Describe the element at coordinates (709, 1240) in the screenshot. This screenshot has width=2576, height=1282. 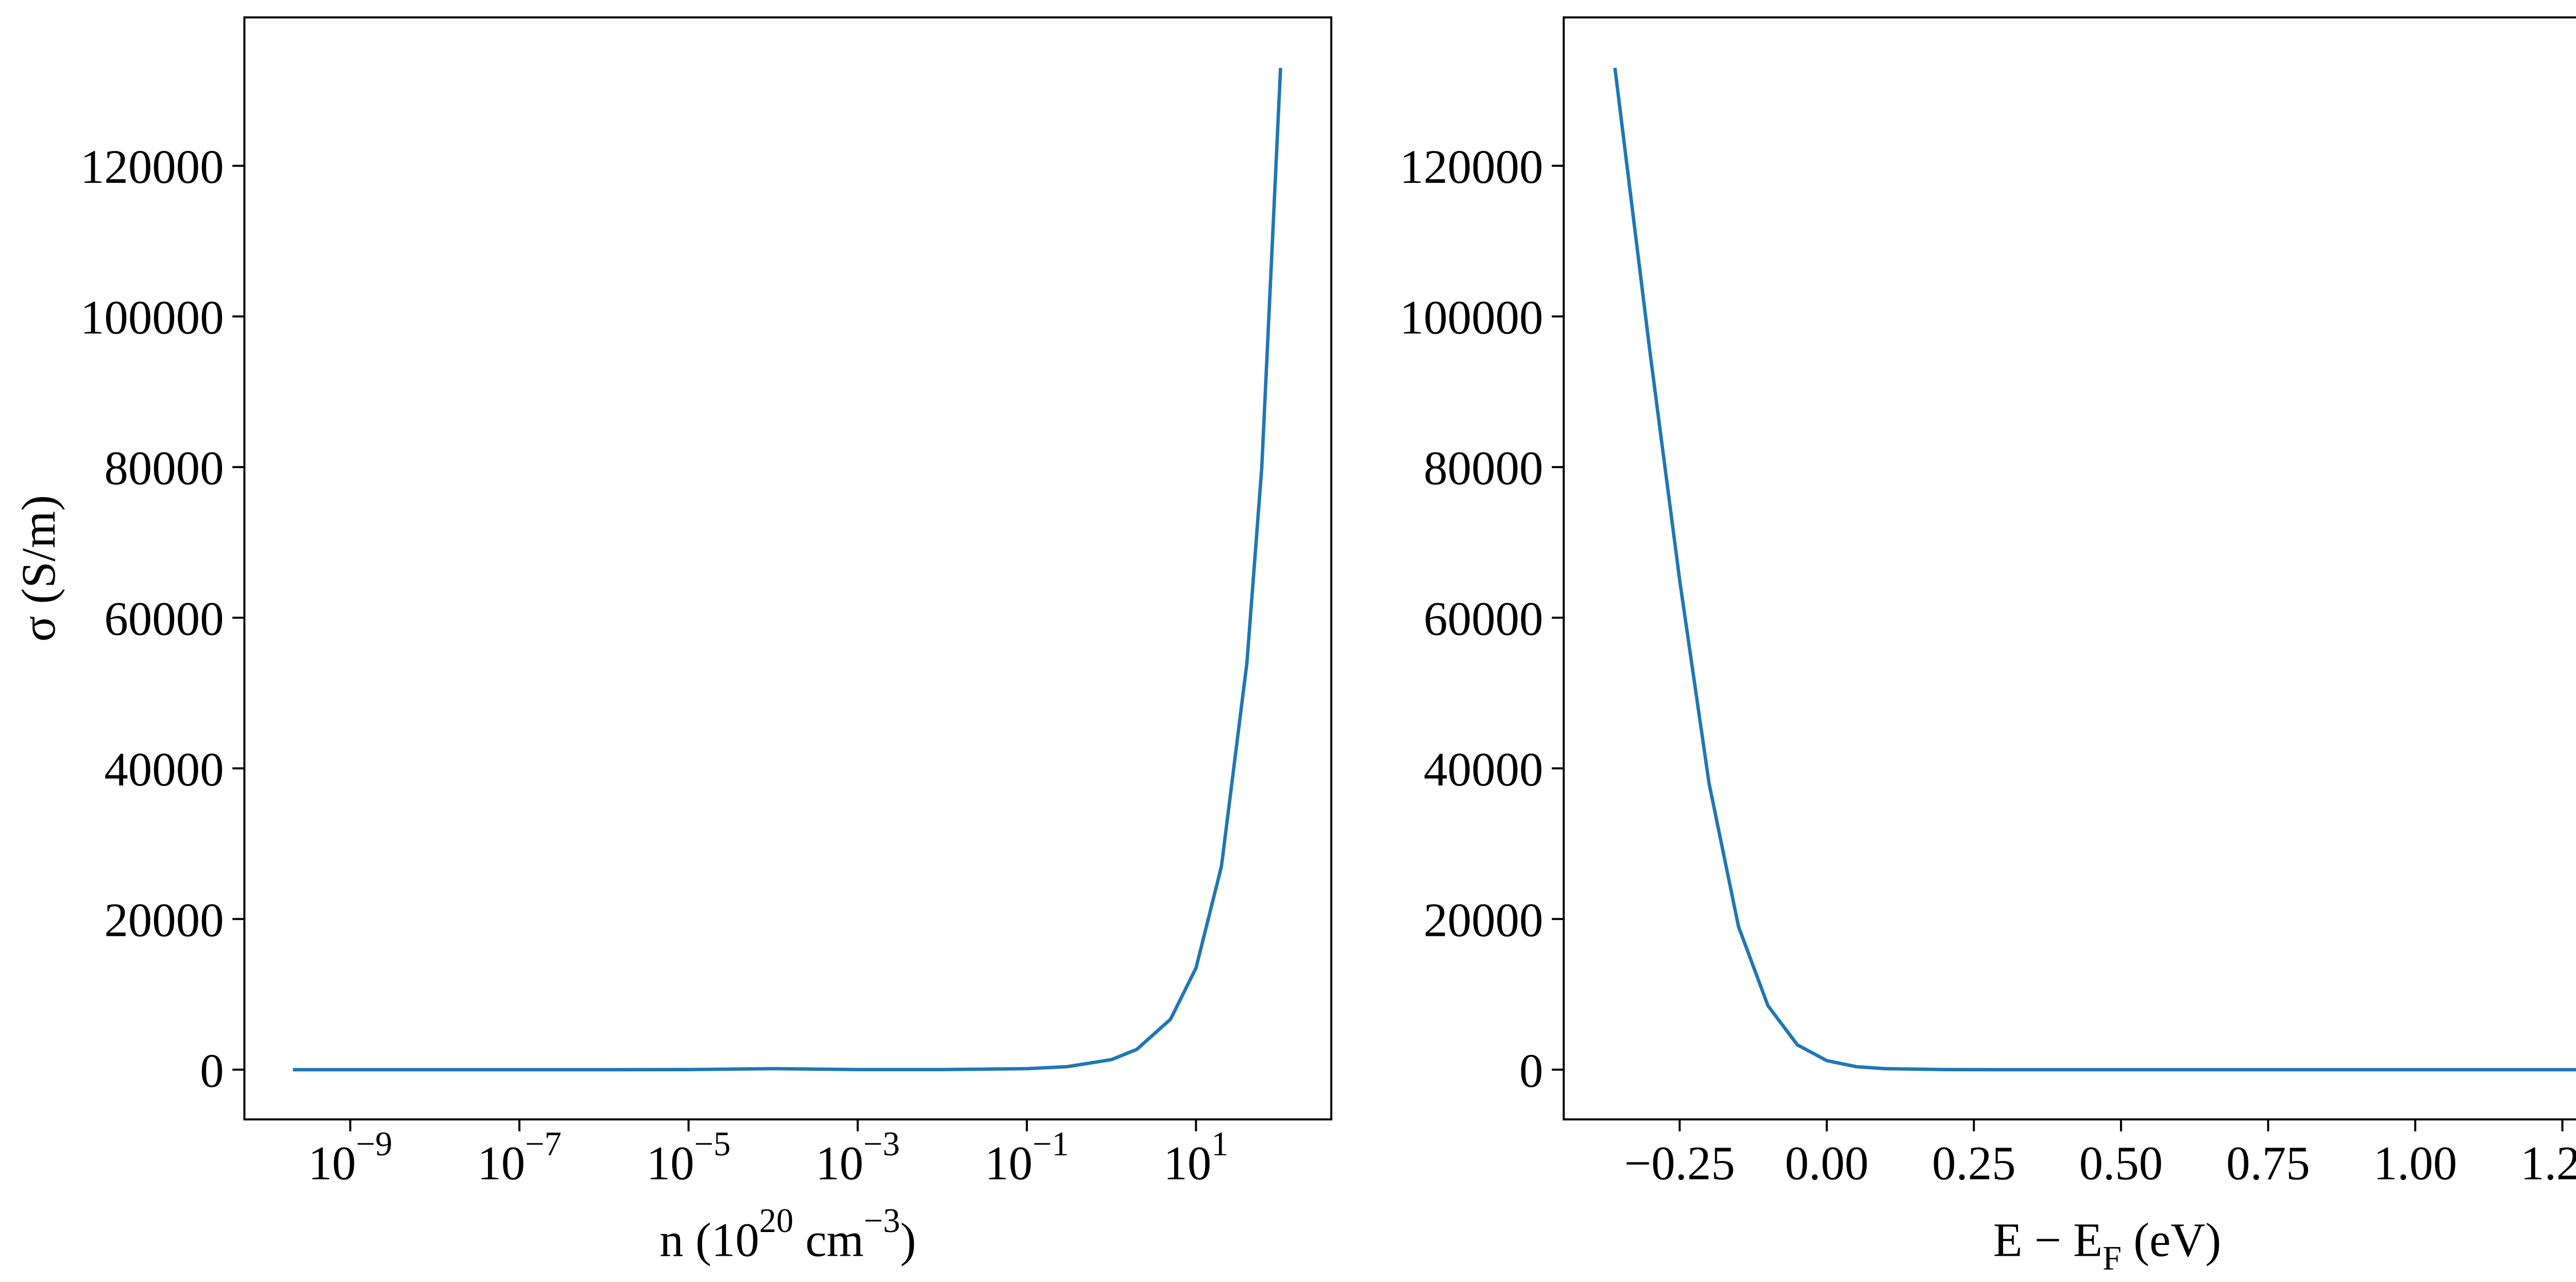
I see `x-label-text: n (10` at that location.